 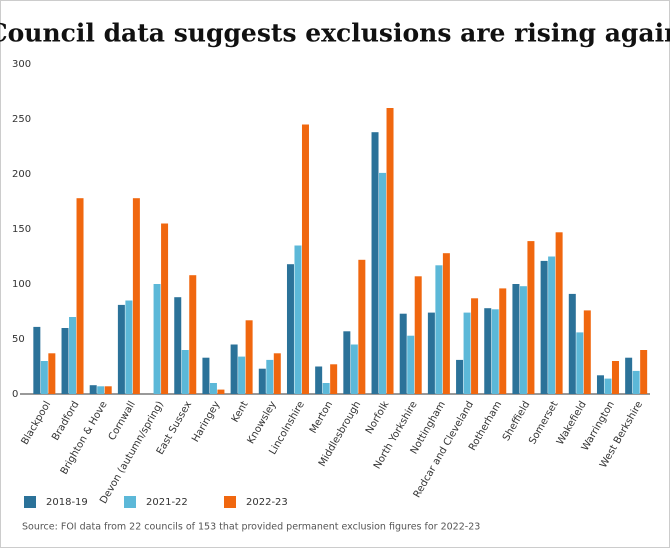 What do you see at coordinates (67, 502) in the screenshot?
I see `legend-label: 2018-19` at bounding box center [67, 502].